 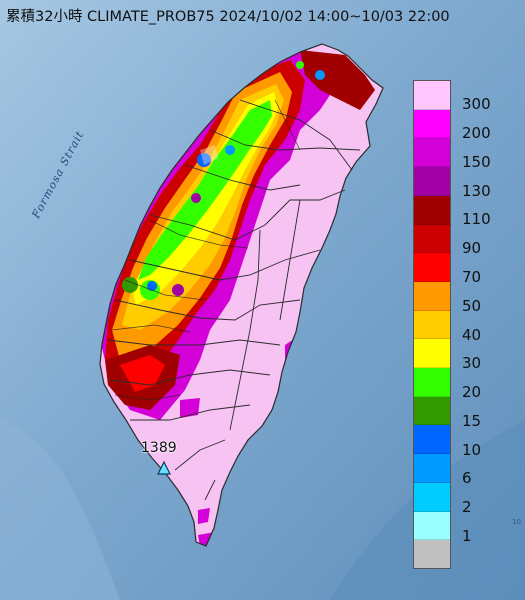 What do you see at coordinates (472, 392) in the screenshot?
I see `legend-label: 20` at bounding box center [472, 392].